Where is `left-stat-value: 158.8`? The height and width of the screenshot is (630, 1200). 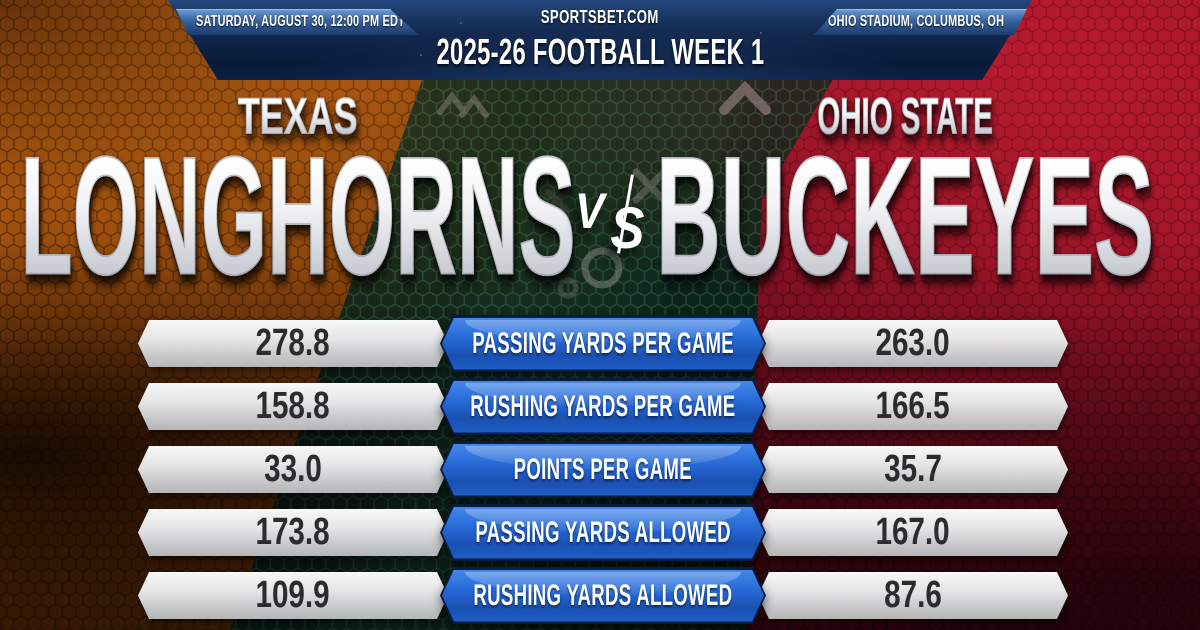 left-stat-value: 158.8 is located at coordinates (293, 406).